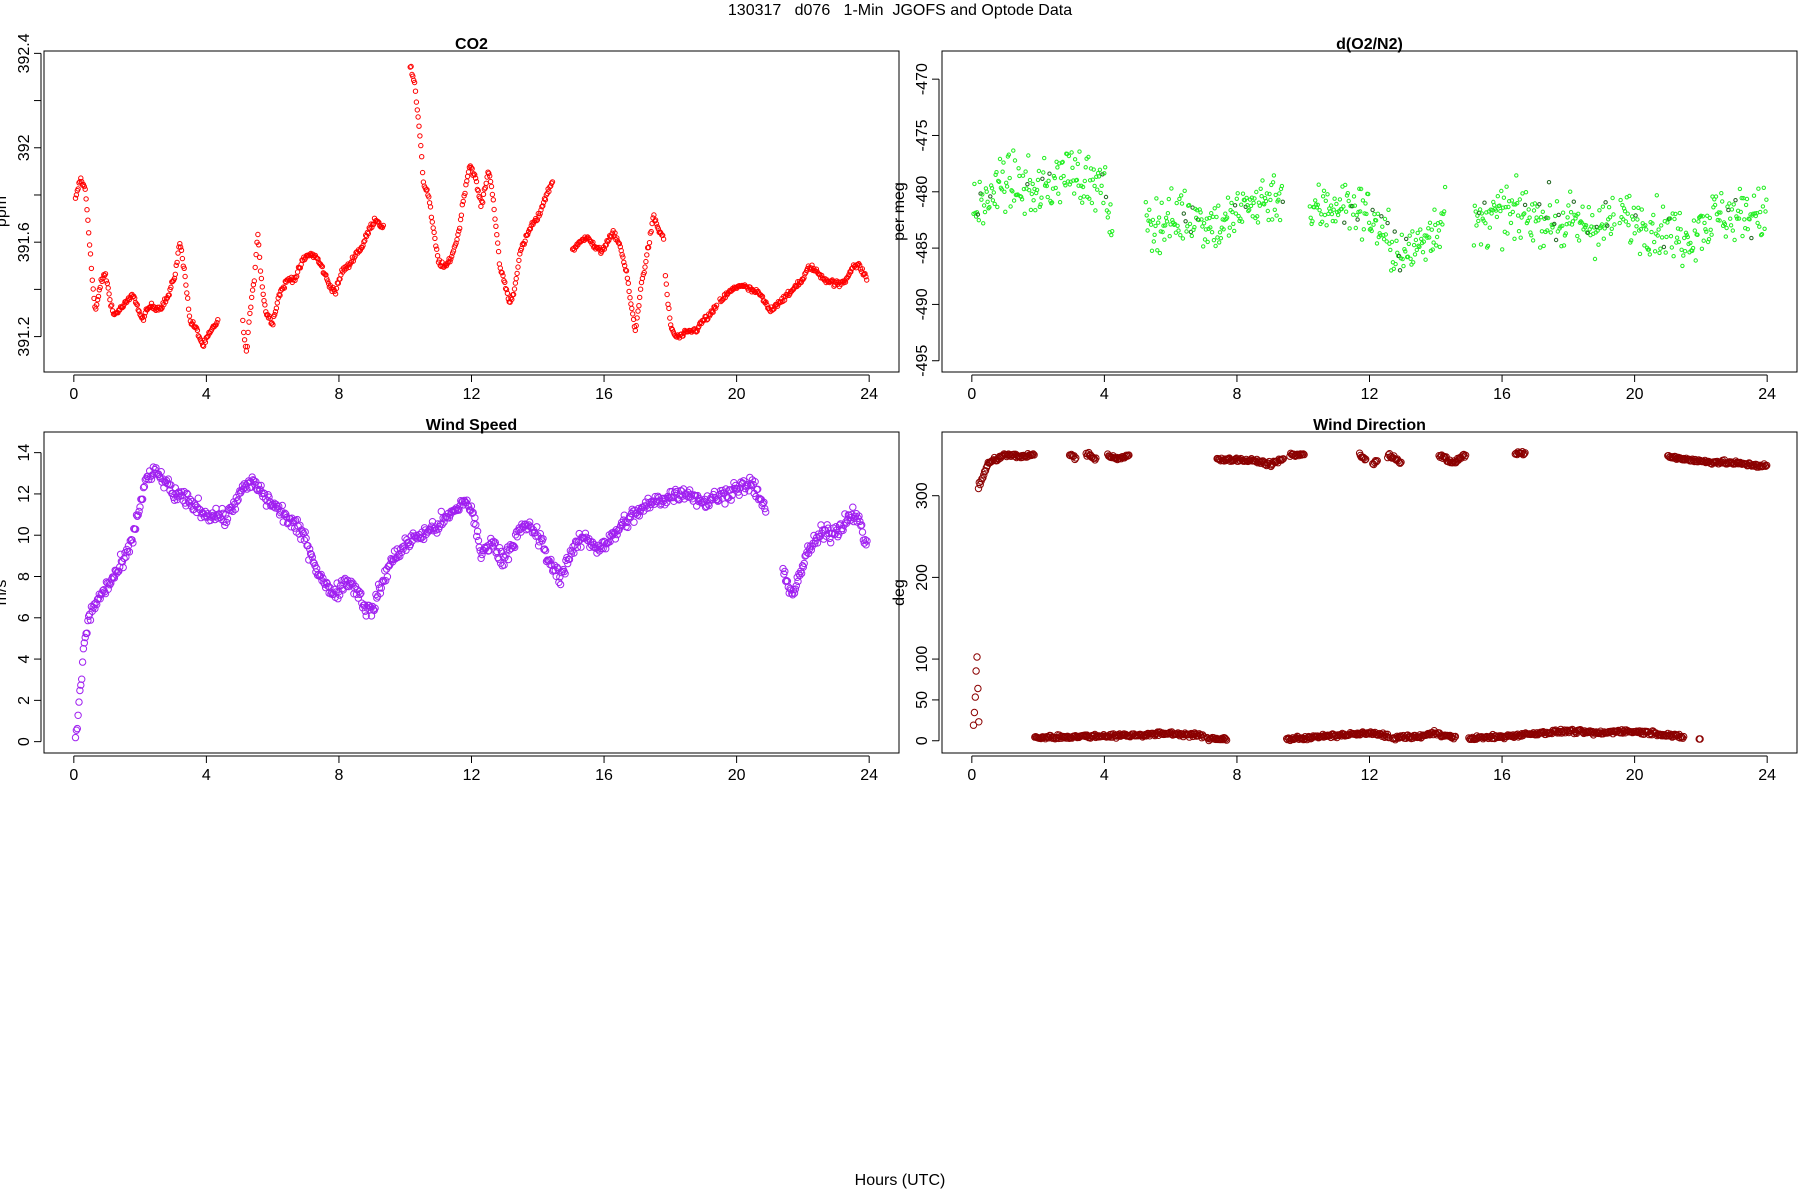 The width and height of the screenshot is (1800, 1200). What do you see at coordinates (1104, 394) in the screenshot?
I see `x-tick-label: 4` at bounding box center [1104, 394].